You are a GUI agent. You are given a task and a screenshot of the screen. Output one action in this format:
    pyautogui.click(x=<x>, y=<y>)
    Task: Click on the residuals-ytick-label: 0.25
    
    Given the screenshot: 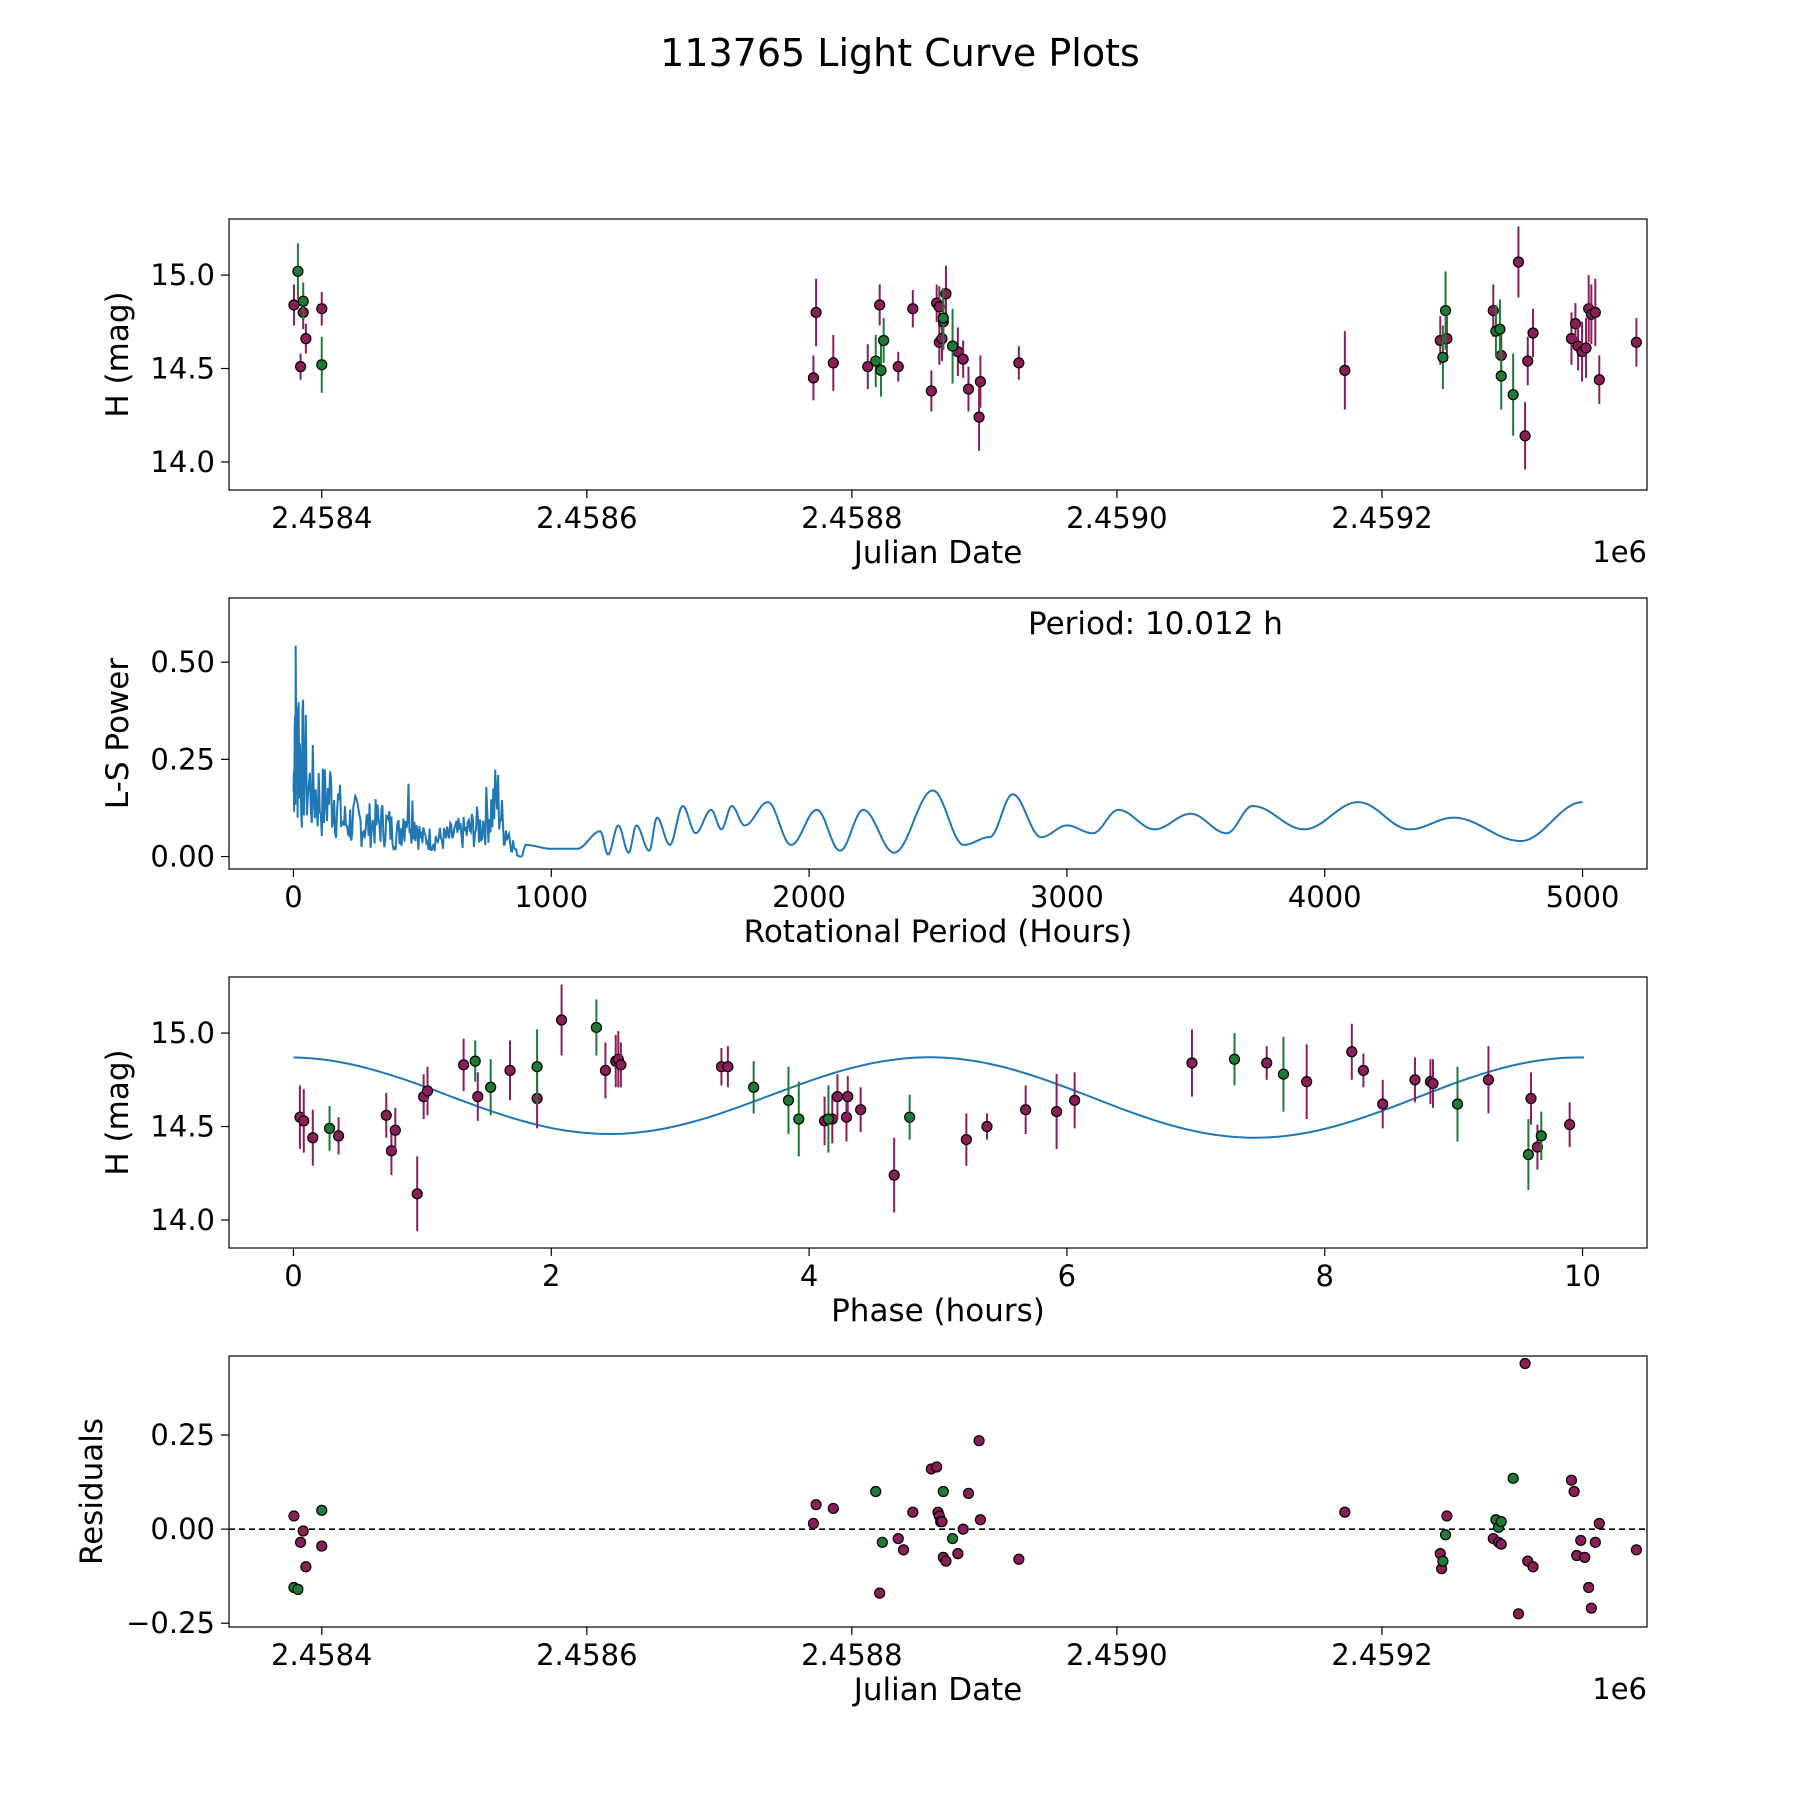 What is the action you would take?
    pyautogui.click(x=182, y=1435)
    